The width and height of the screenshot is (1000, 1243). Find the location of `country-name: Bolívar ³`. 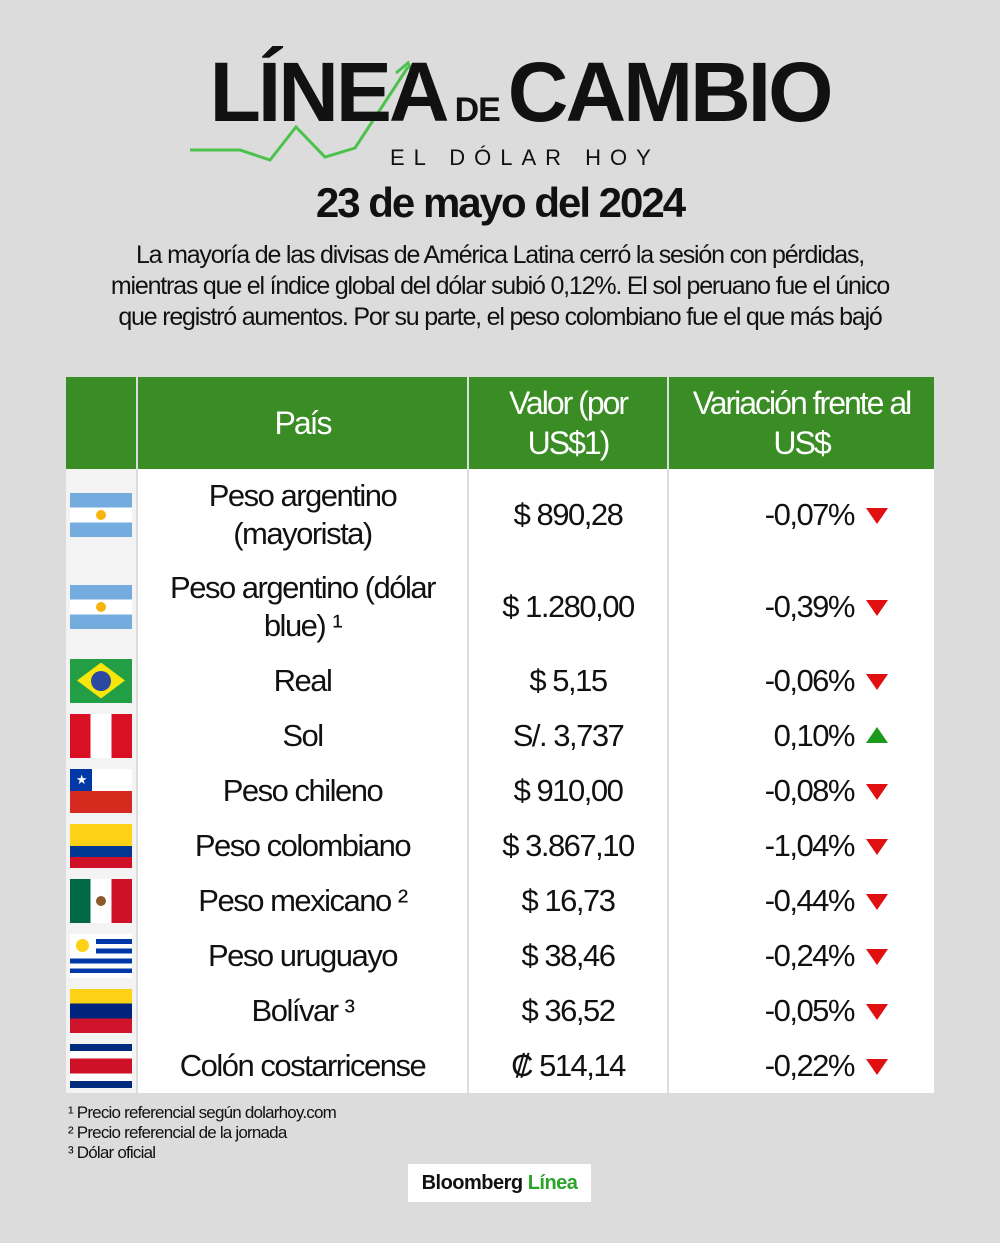

country-name: Bolívar ³ is located at coordinates (303, 1010).